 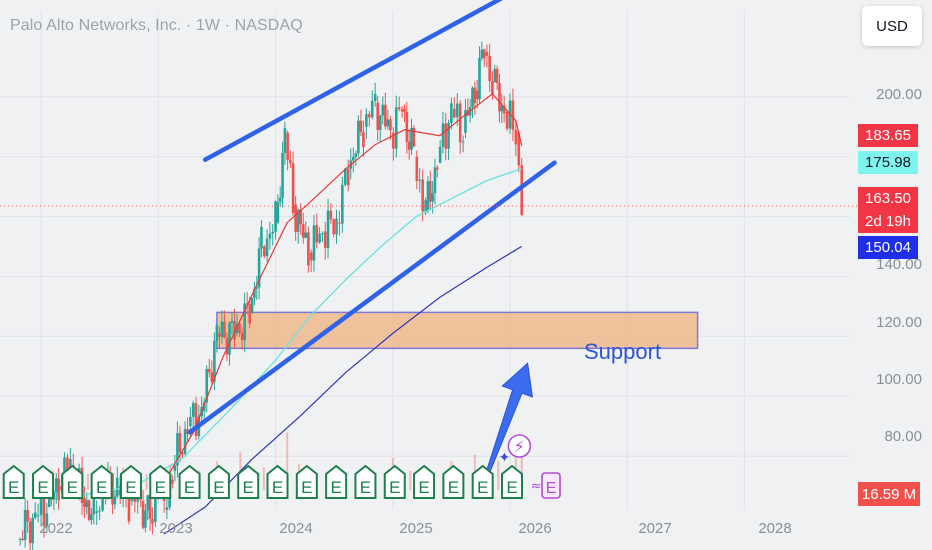 I want to click on approx-icon: ≈, so click(x=536, y=486).